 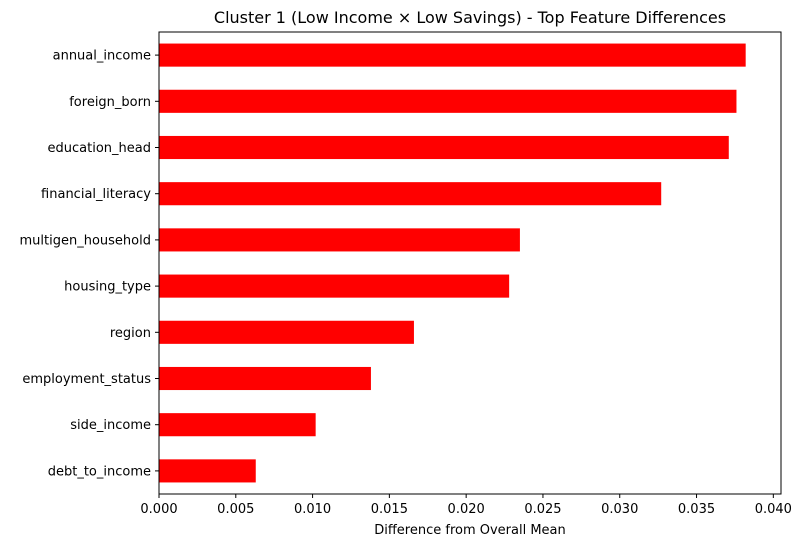 What do you see at coordinates (470, 530) in the screenshot?
I see `x-axis-label: Difference from Overall Mean` at bounding box center [470, 530].